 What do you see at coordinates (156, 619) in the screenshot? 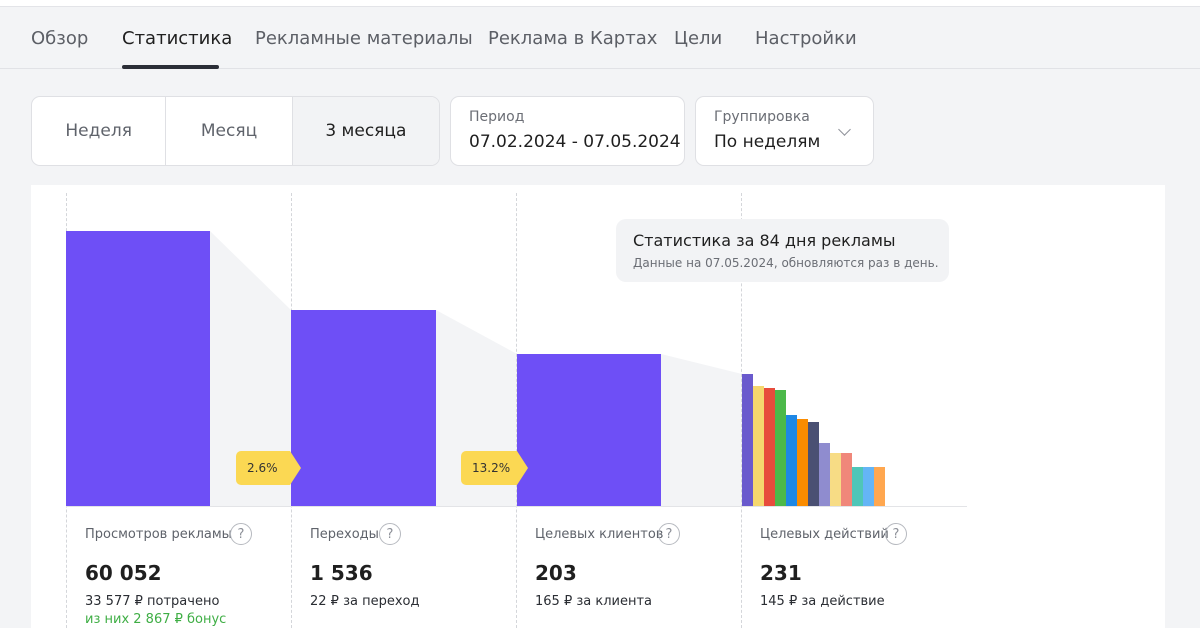
I see `metric-bonus-text: из них 2 867 ₽ бонус` at bounding box center [156, 619].